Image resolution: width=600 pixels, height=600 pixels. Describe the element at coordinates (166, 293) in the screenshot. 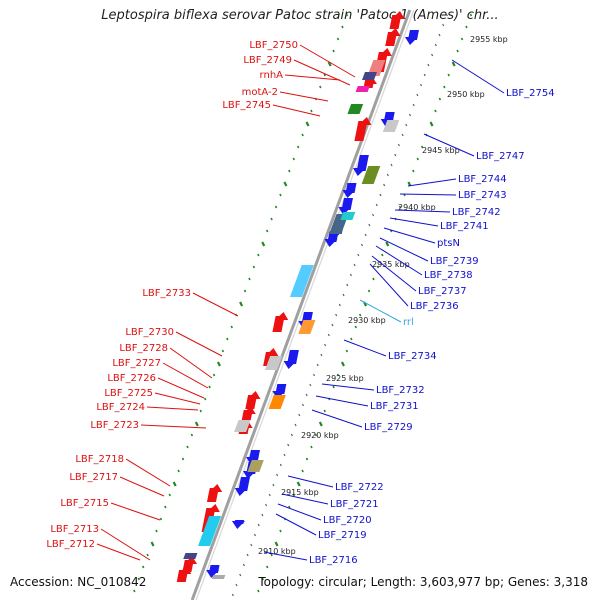

I see `left-label-5: LBF_2733` at that location.